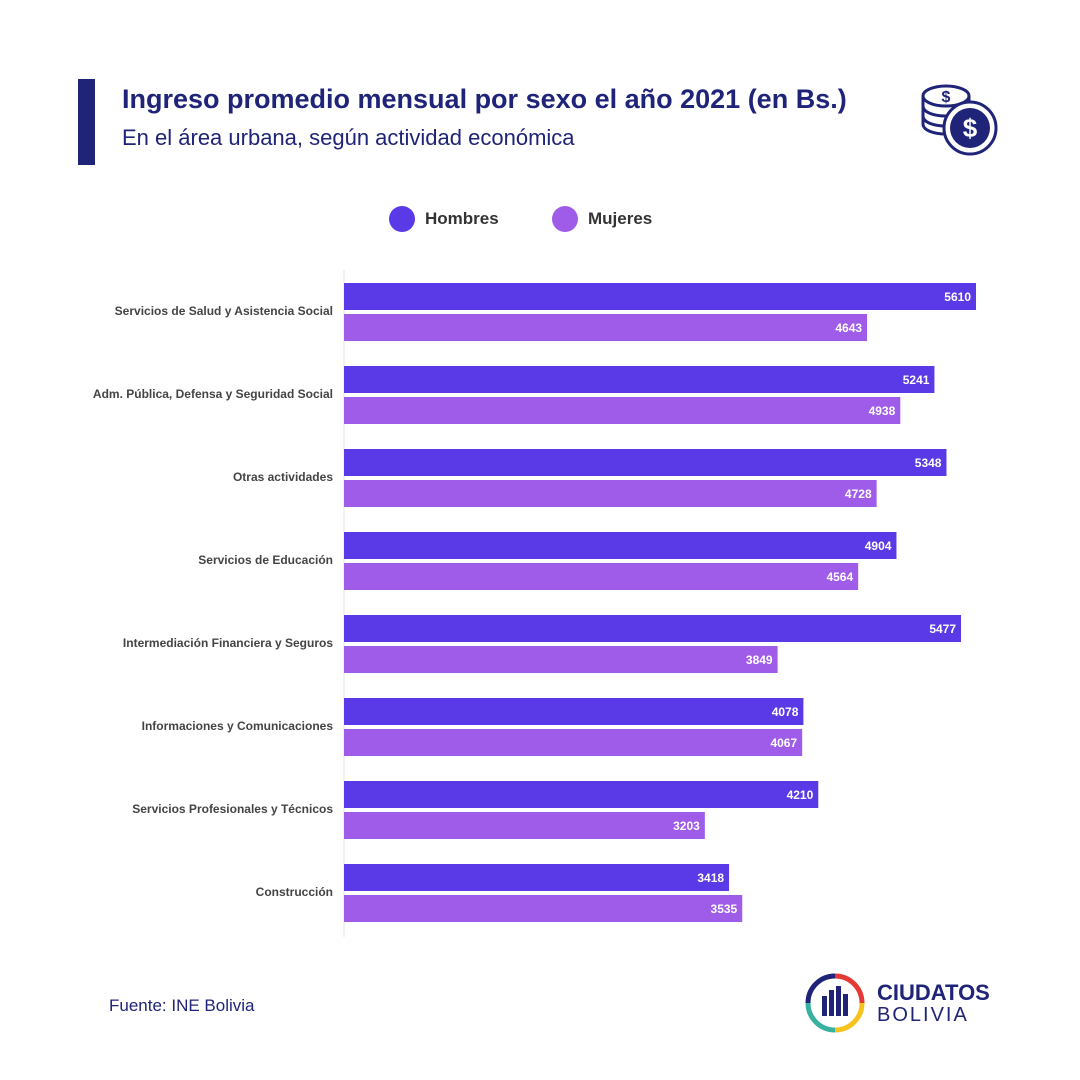 This screenshot has width=1080, height=1080. What do you see at coordinates (228, 643) in the screenshot?
I see `category-label: Intermediación Financiera y Seguros` at bounding box center [228, 643].